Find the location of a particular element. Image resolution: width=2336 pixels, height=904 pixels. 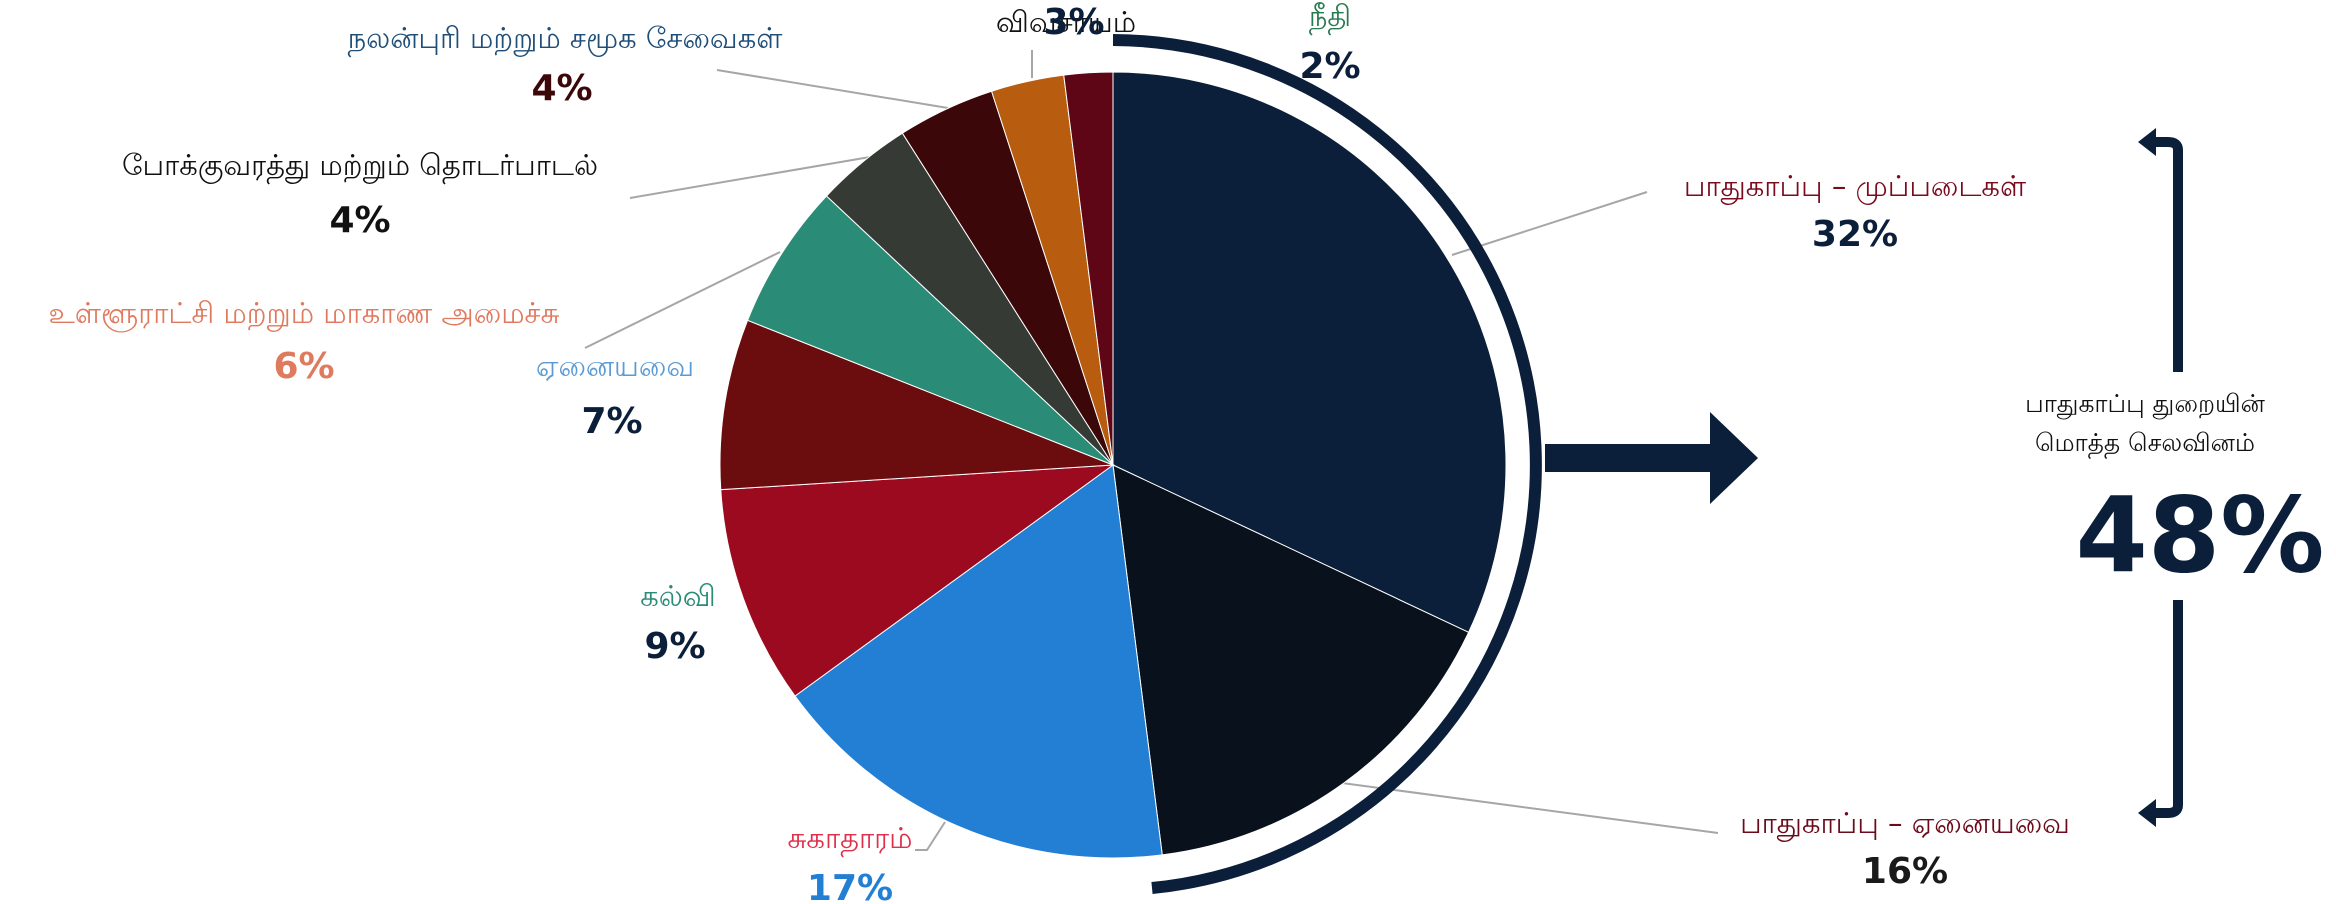

slice-label: ஏனையவை is located at coordinates (615, 366).